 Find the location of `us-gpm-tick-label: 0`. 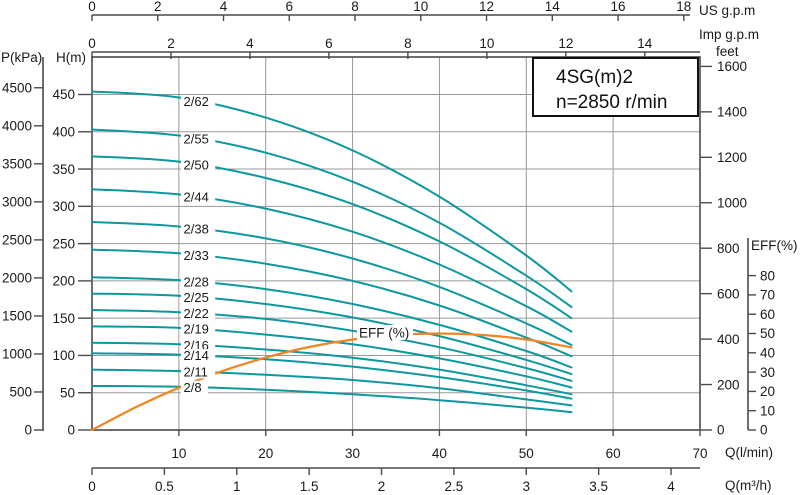

us-gpm-tick-label: 0 is located at coordinates (92, 7).